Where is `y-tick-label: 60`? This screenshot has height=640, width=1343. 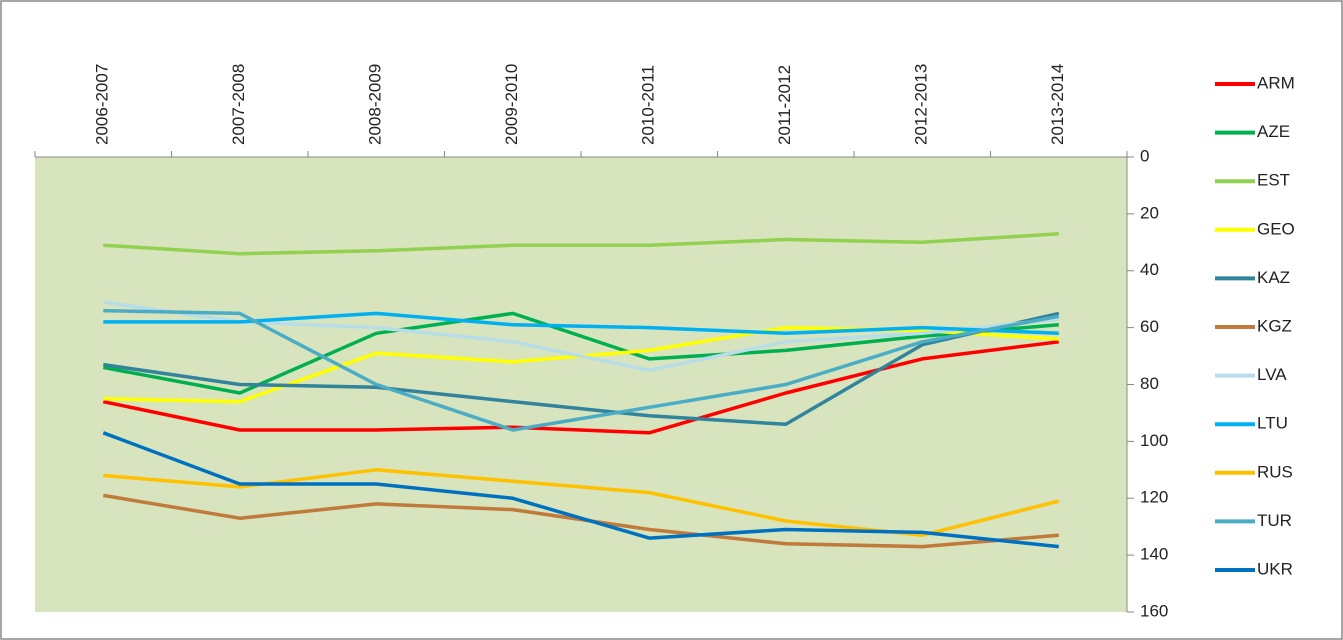
y-tick-label: 60 is located at coordinates (1149, 326).